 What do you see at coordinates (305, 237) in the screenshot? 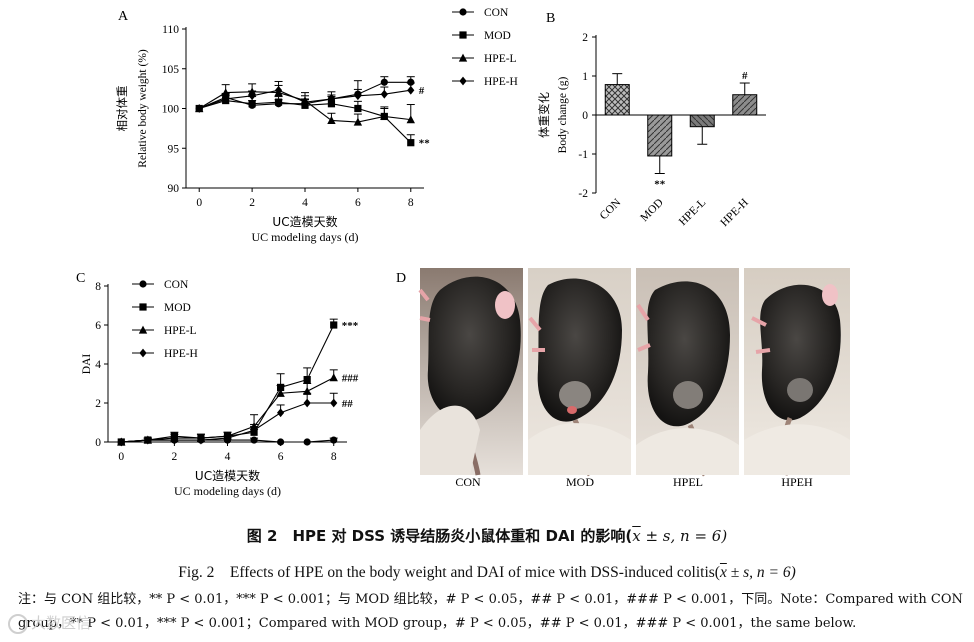
I see `a-x-label-en: UC modeling days (d)` at bounding box center [305, 237].